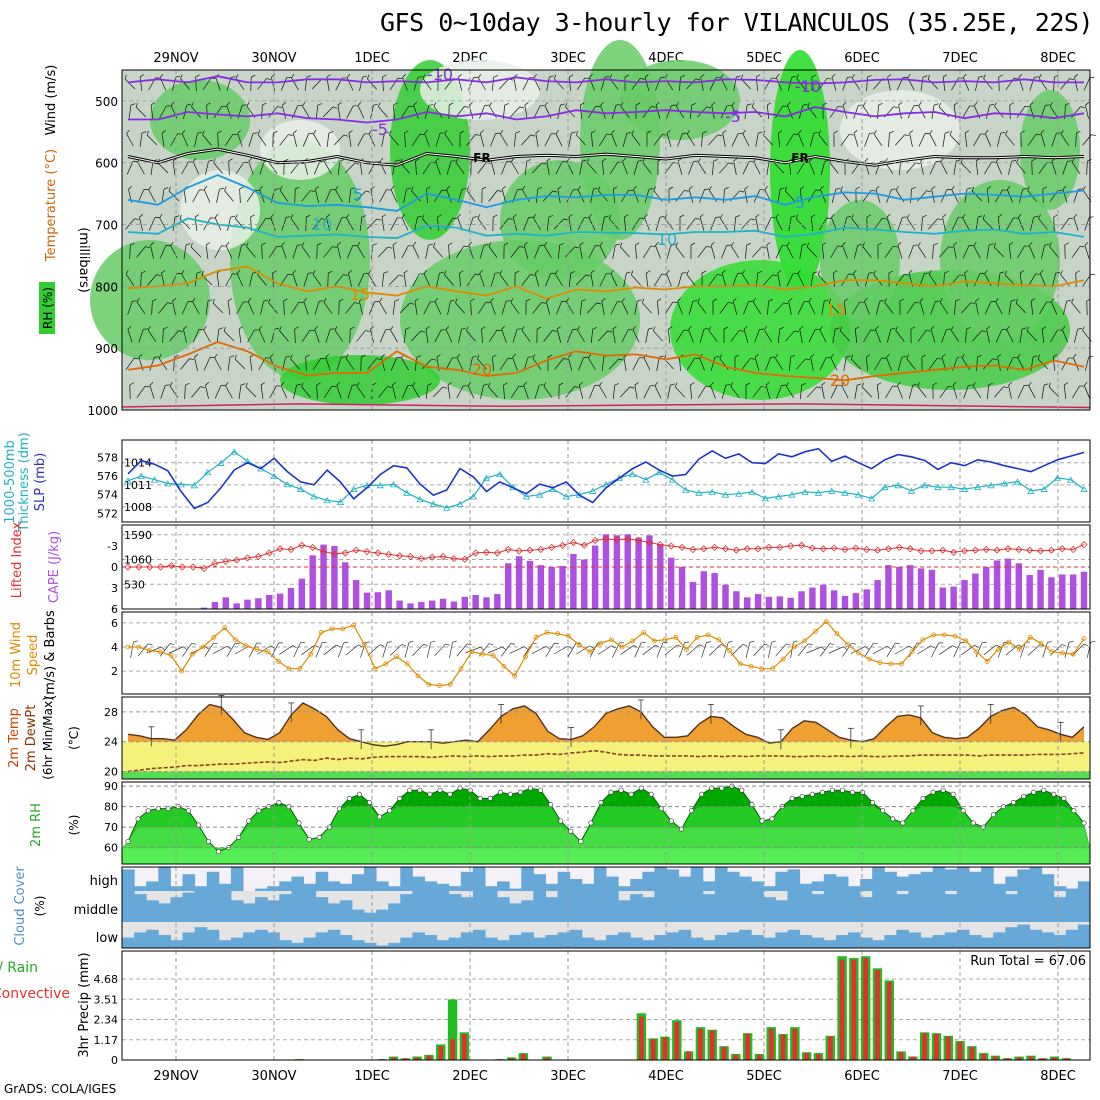  What do you see at coordinates (114, 609) in the screenshot?
I see `li-tick-label: 6` at bounding box center [114, 609].